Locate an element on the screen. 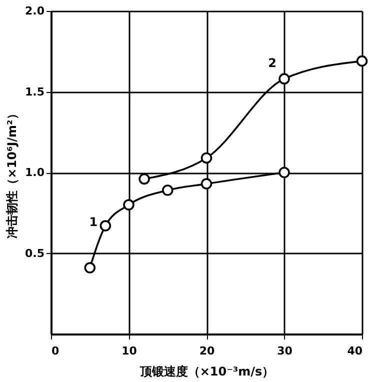  x-axis-title: 顶锻速度（×10⁻³m/s） is located at coordinates (206, 371).